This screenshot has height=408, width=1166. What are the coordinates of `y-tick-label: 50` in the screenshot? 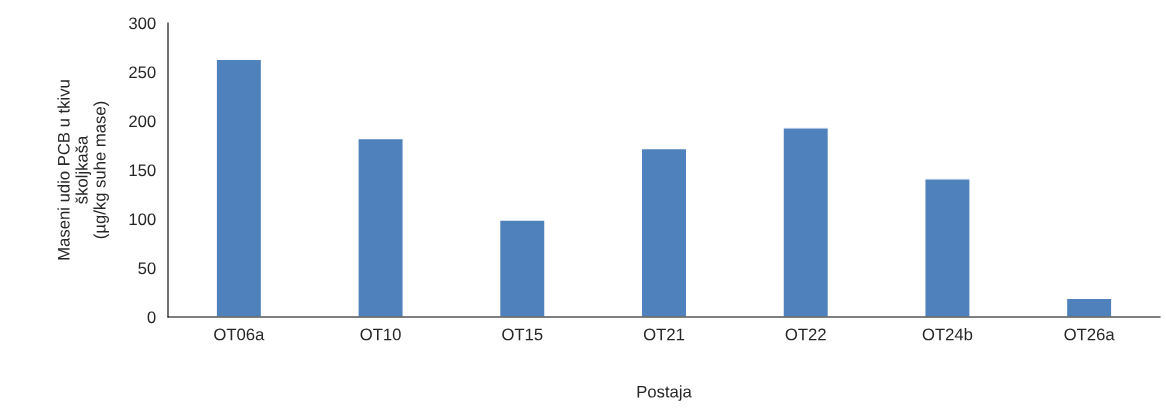 It's located at (147, 268).